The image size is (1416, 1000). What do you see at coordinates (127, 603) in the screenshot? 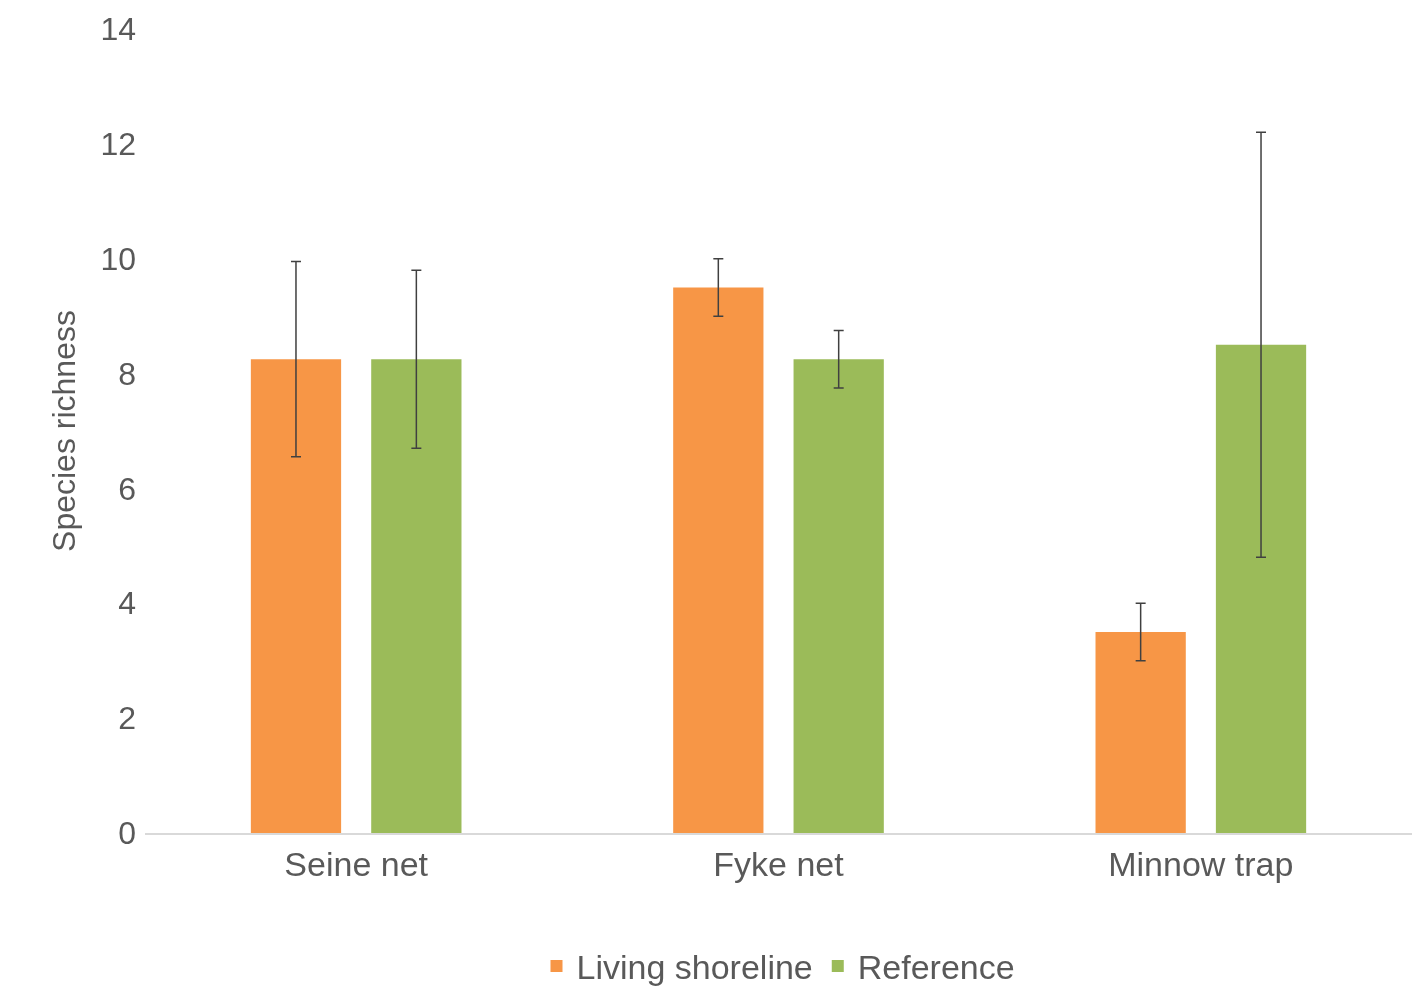
I see `y-tick-label: 4` at bounding box center [127, 603].